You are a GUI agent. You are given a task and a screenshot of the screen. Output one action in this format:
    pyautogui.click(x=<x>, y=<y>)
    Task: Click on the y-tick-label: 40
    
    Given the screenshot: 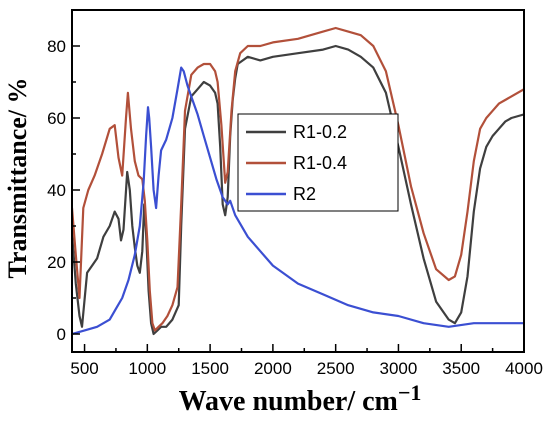 What is the action you would take?
    pyautogui.click(x=56, y=190)
    